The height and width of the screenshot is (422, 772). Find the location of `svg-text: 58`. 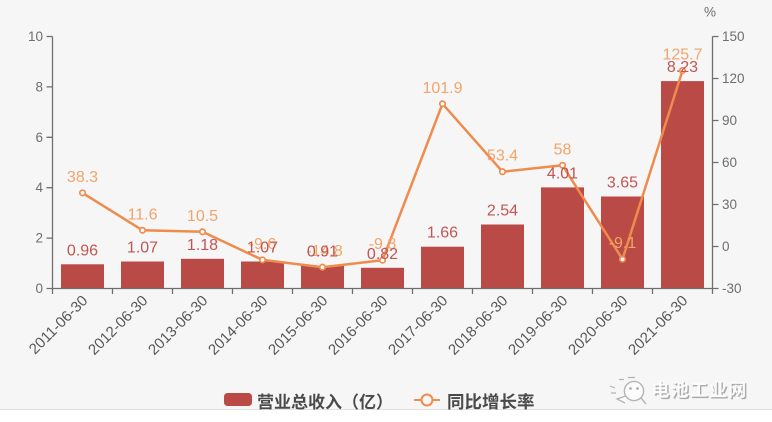

svg-text: 58 is located at coordinates (563, 149).